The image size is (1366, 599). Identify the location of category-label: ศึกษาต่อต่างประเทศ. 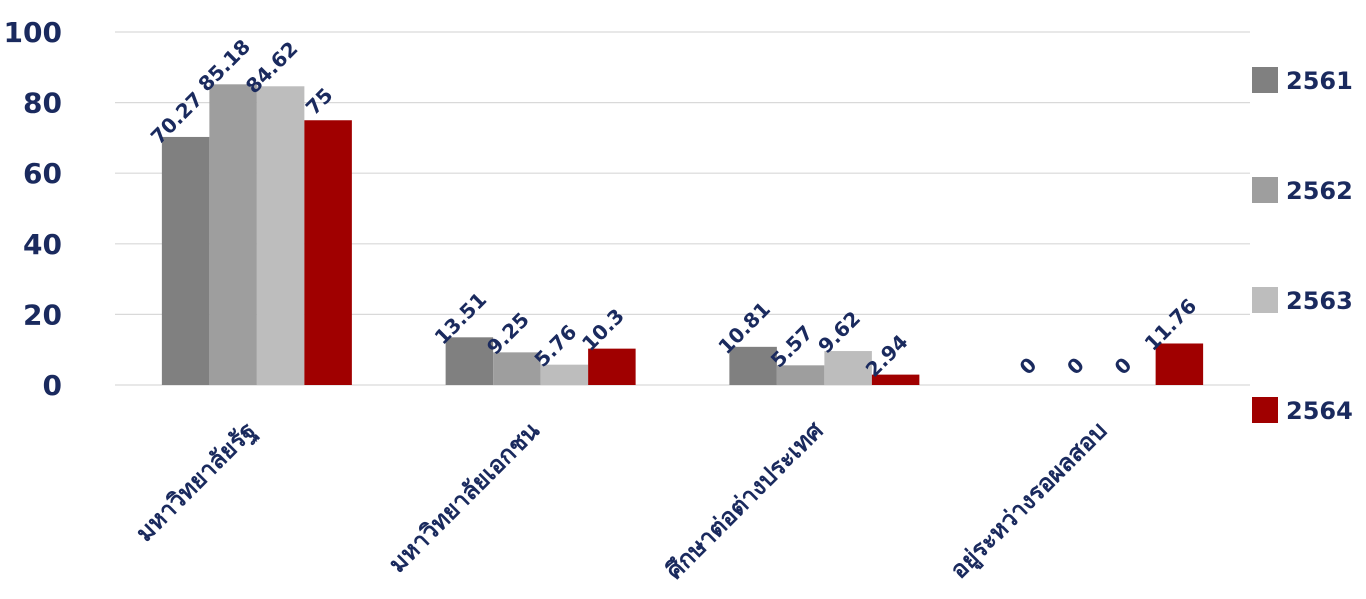
(744, 500).